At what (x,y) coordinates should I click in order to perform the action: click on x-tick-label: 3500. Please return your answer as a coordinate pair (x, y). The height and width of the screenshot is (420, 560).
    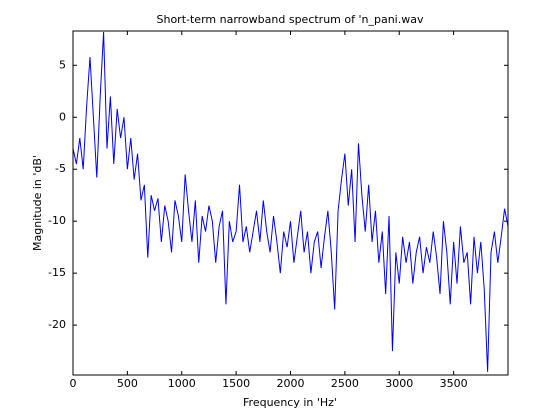
    Looking at the image, I should click on (454, 383).